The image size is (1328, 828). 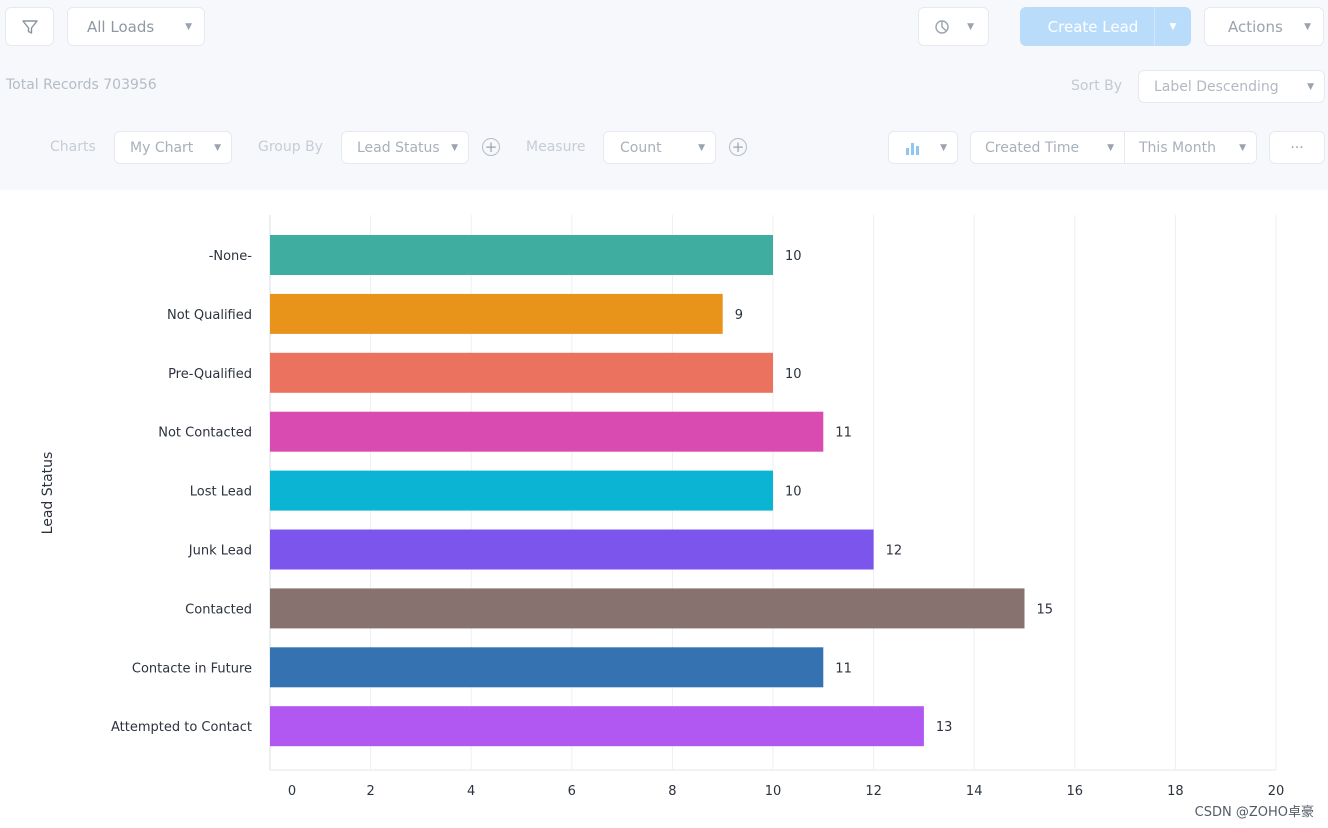 I want to click on x-tick-label: 16, so click(x=1075, y=791).